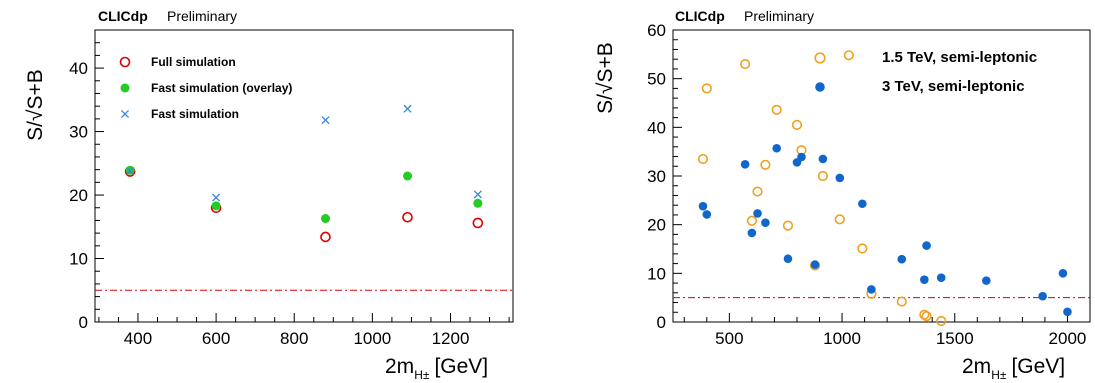  I want to click on x-tick-label: 600, so click(216, 338).